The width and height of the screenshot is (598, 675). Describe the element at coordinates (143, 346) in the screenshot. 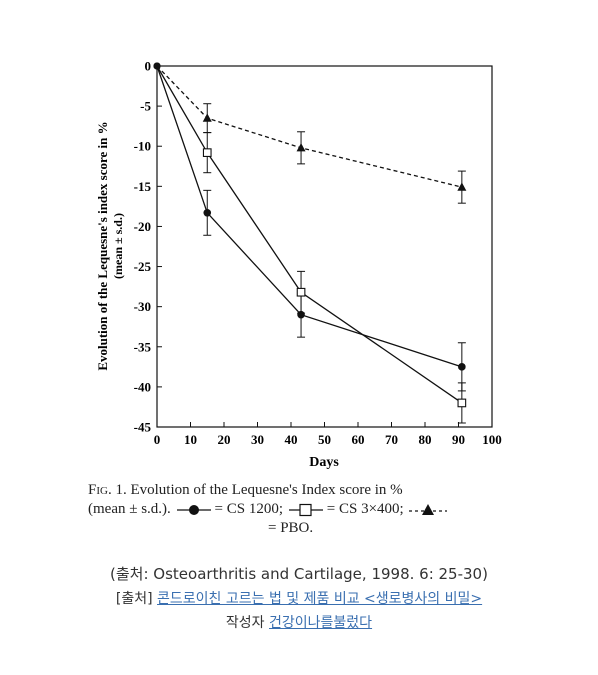

I see `y-tick-label: -35` at that location.